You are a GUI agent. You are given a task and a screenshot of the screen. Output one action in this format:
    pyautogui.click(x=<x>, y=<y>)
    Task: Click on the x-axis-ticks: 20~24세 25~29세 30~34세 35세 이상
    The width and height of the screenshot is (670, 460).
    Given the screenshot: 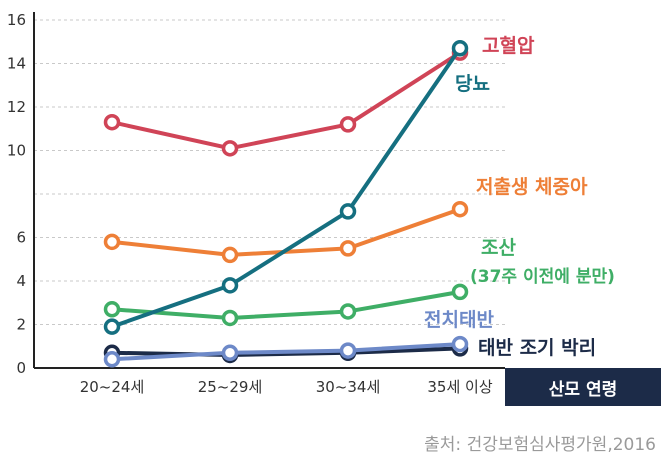 What is the action you would take?
    pyautogui.click(x=286, y=387)
    